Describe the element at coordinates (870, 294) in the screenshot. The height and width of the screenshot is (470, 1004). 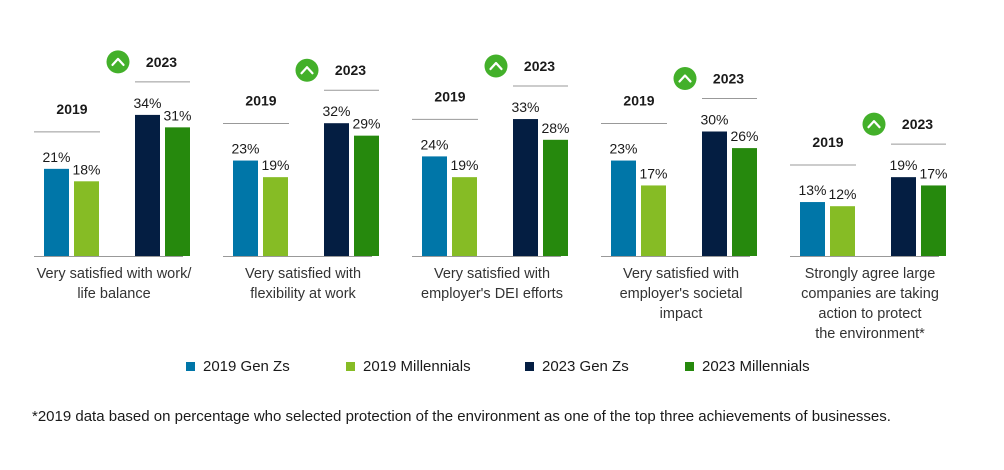
I see `category-label-5-line-2: companies are taking` at that location.